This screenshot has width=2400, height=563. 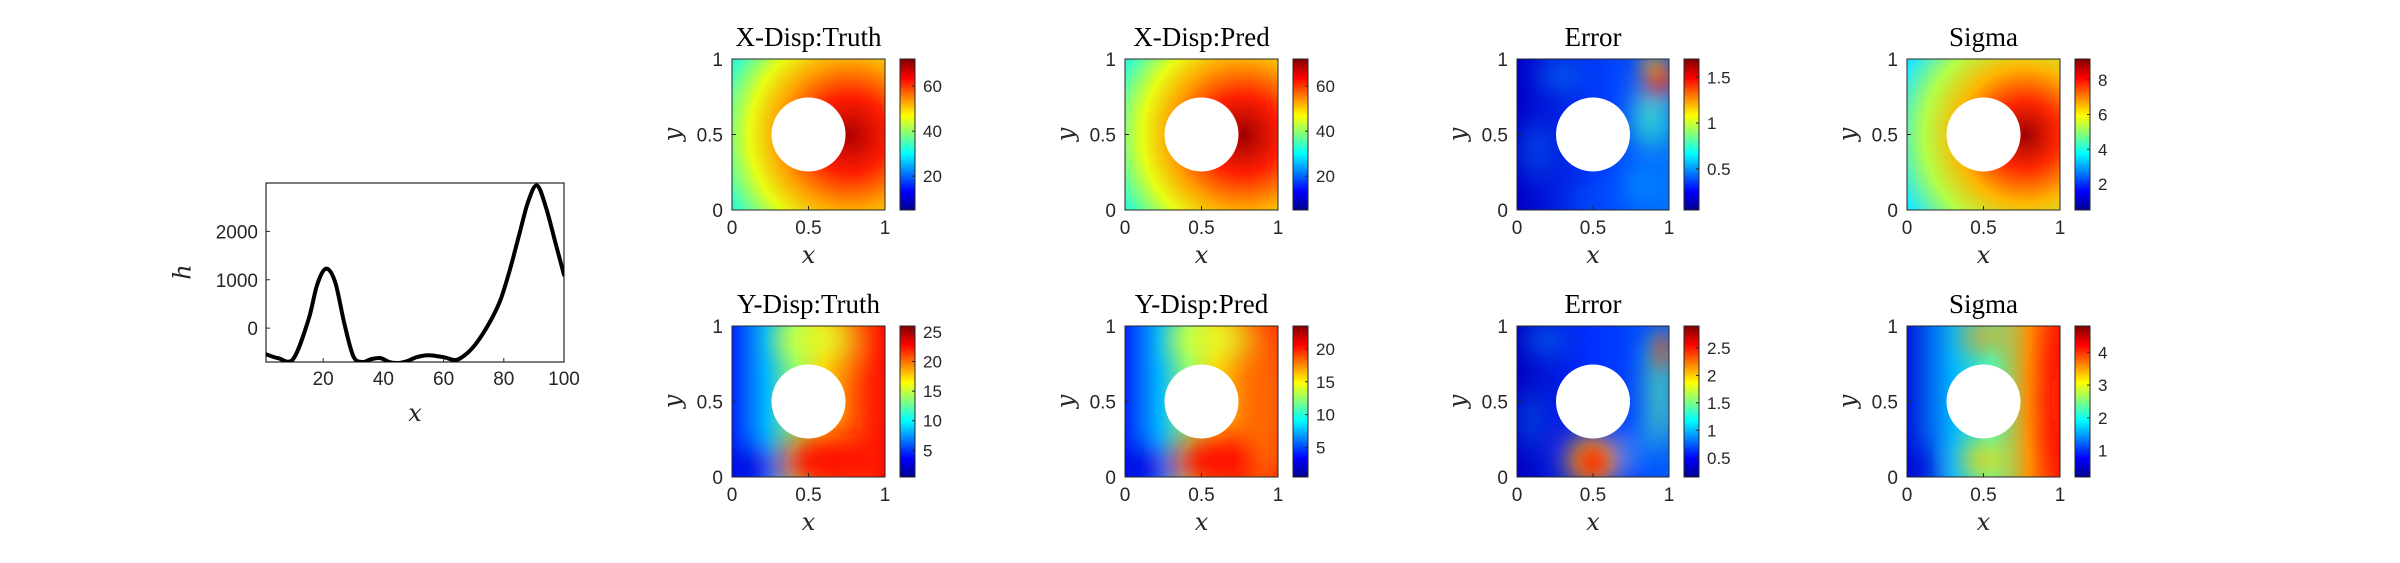 What do you see at coordinates (1719, 77) in the screenshot?
I see `colorbar-tick-label: 1.5` at bounding box center [1719, 77].